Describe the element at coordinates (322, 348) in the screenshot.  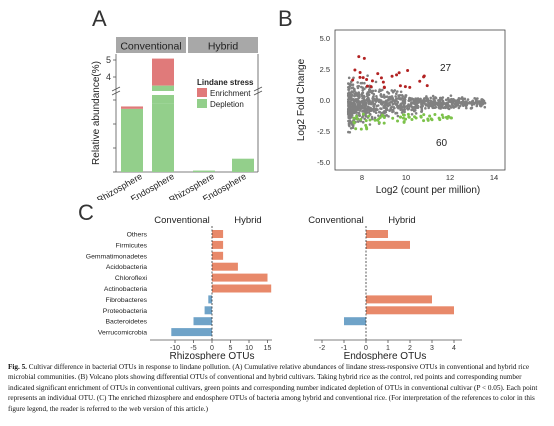
I see `x-tick-label: -2` at that location.